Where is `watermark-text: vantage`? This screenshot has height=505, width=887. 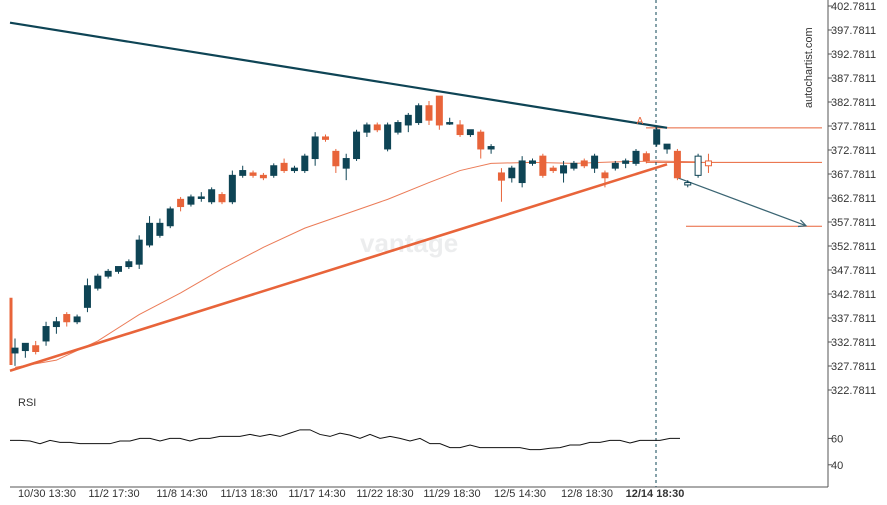 watermark-text: vantage is located at coordinates (409, 243).